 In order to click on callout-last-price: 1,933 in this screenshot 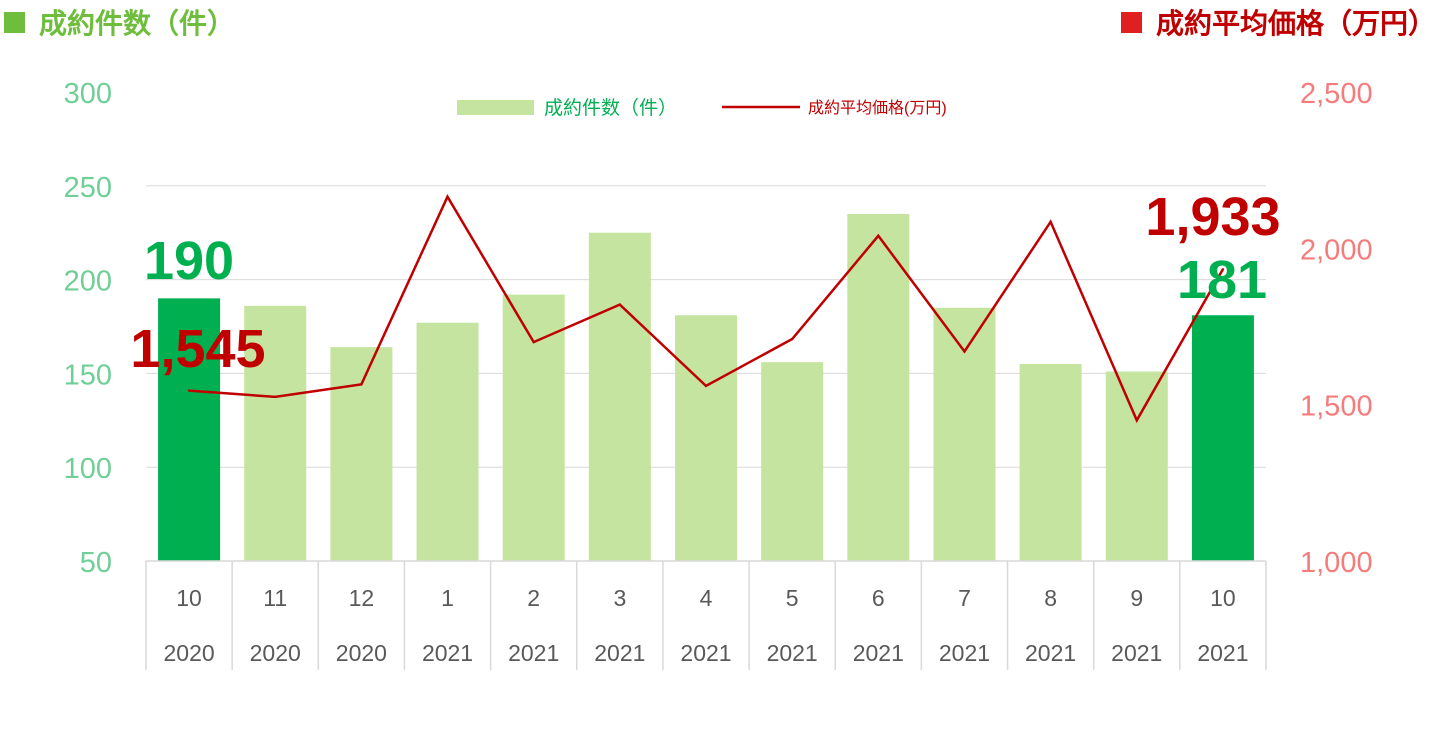, I will do `click(1212, 217)`.